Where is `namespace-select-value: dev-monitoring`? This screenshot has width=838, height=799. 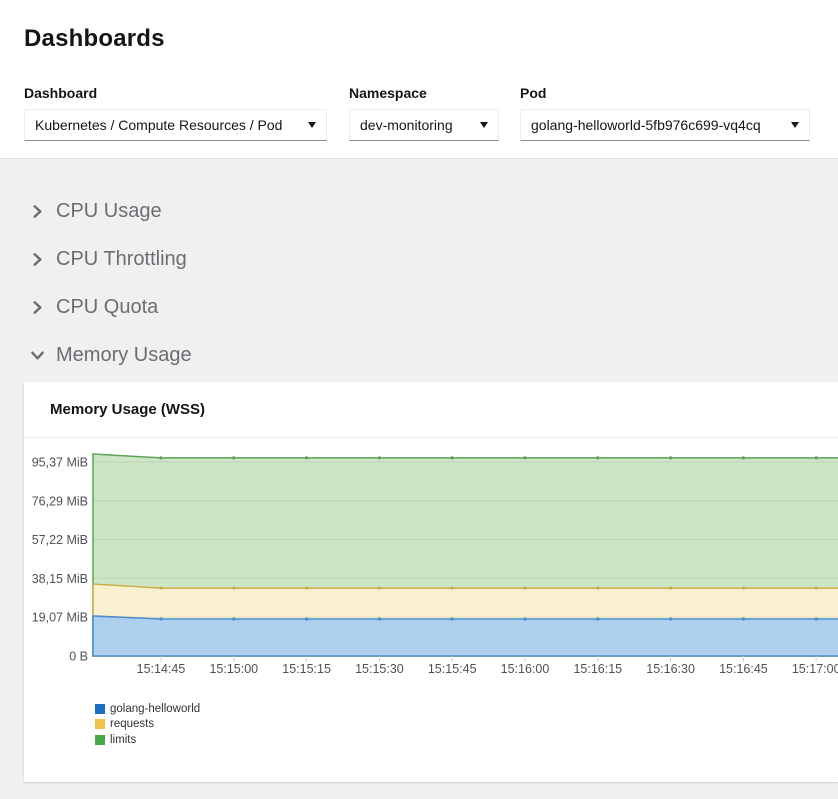 namespace-select-value: dev-monitoring is located at coordinates (406, 125).